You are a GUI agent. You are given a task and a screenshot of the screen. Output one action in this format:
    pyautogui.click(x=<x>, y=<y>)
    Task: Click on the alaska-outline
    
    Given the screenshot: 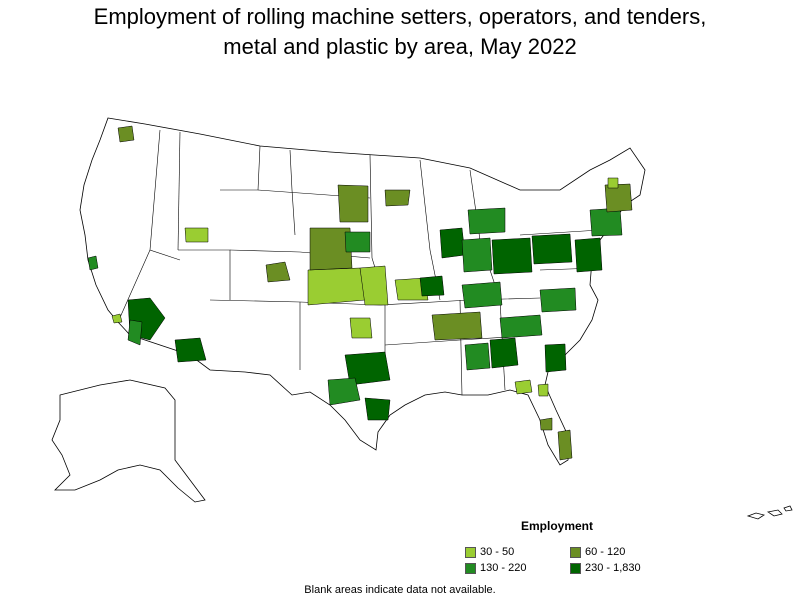 What is the action you would take?
    pyautogui.click(x=128, y=441)
    